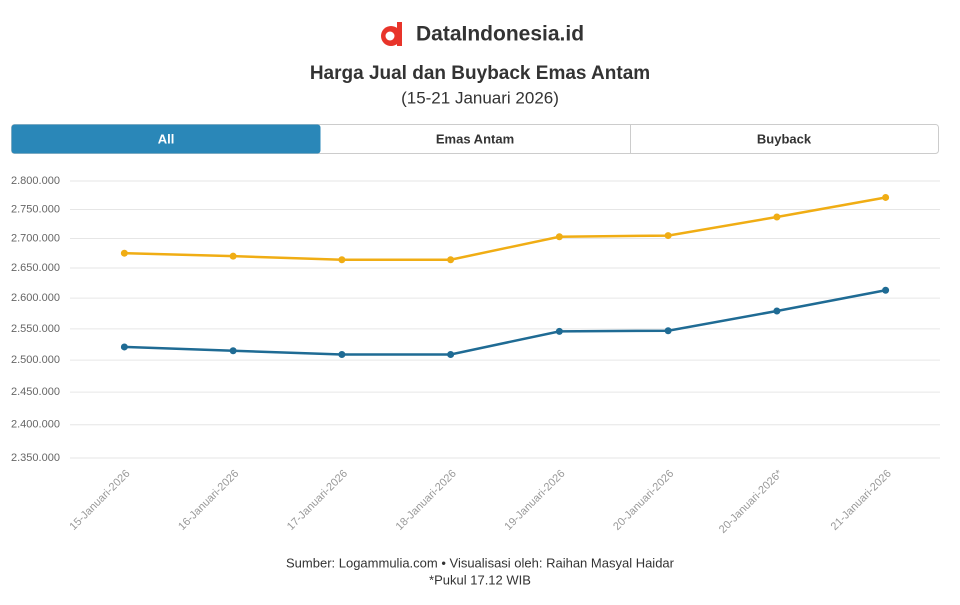  Describe the element at coordinates (480, 97) in the screenshot. I see `chart-subtitle: (15-21 Januari 2026)` at that location.